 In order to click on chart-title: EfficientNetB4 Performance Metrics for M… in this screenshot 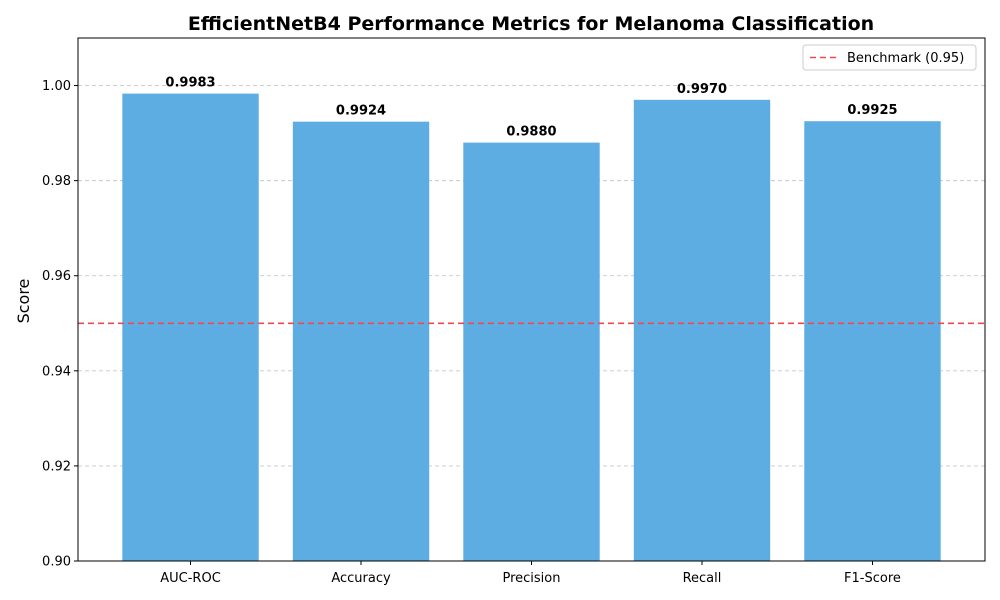, I will do `click(531, 24)`.